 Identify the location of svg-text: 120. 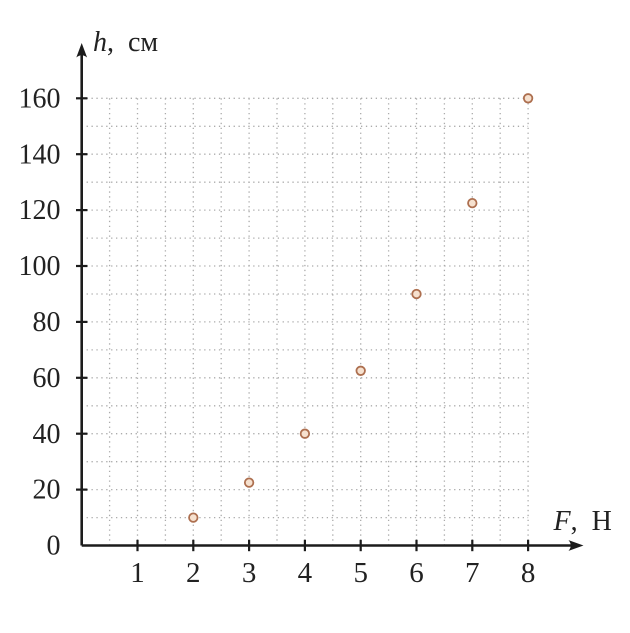
(40, 210).